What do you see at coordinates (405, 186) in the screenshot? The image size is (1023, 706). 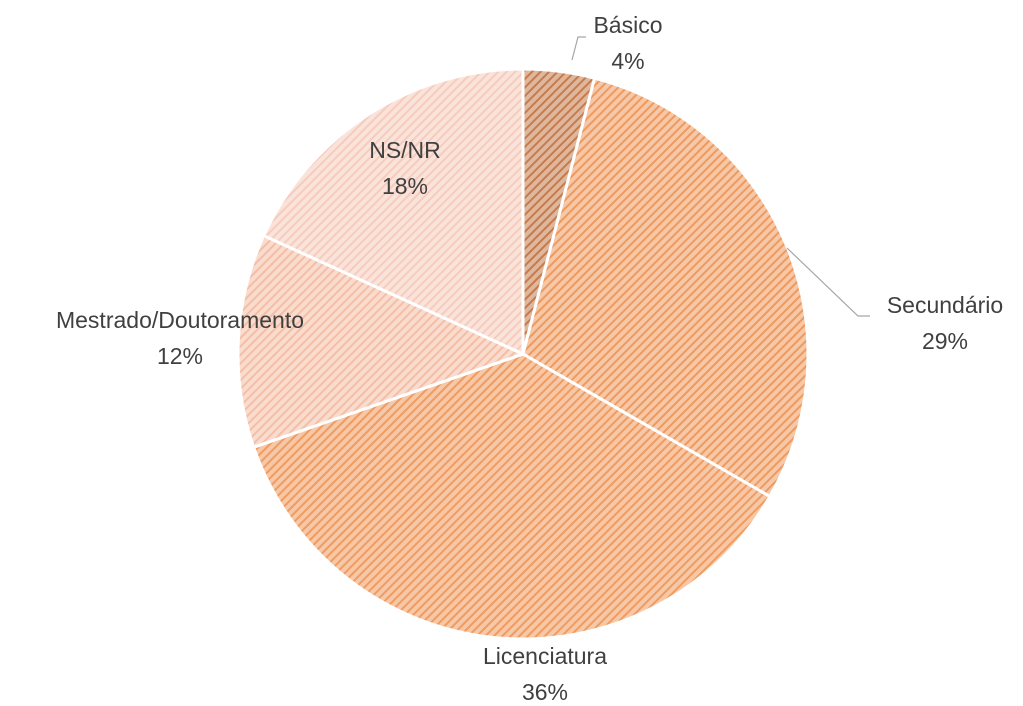 I see `value-label: 18%` at bounding box center [405, 186].